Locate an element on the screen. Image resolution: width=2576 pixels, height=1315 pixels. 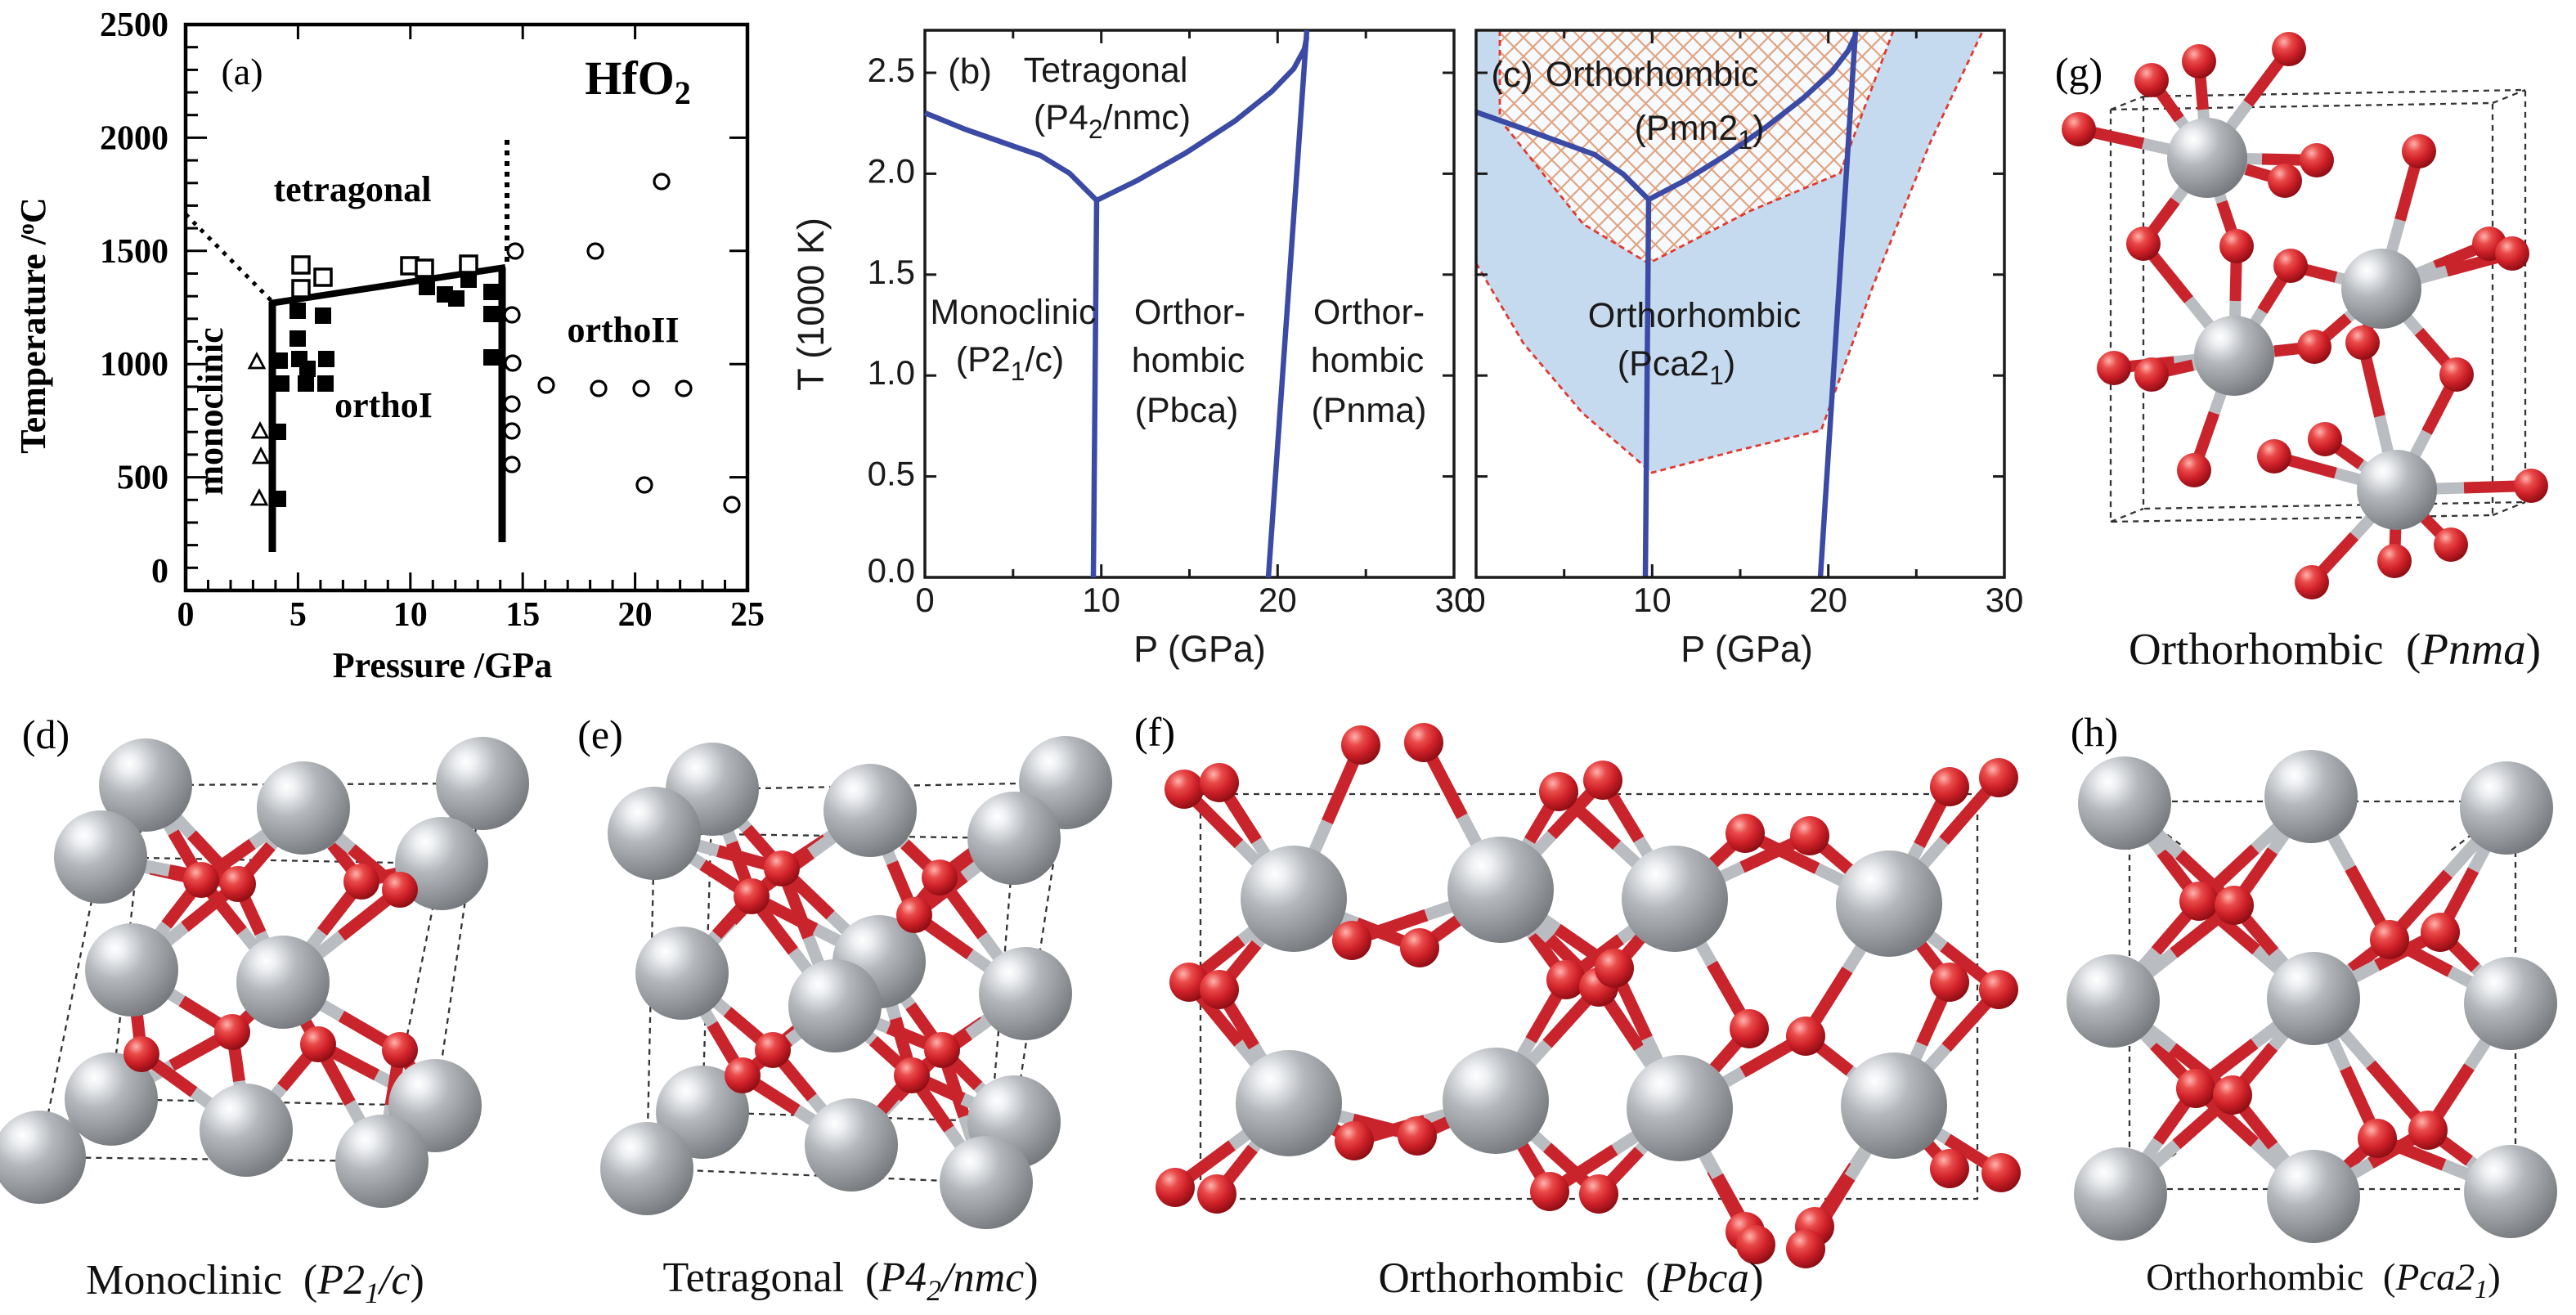
svg-text: Temperature /oC is located at coordinates (33, 325).